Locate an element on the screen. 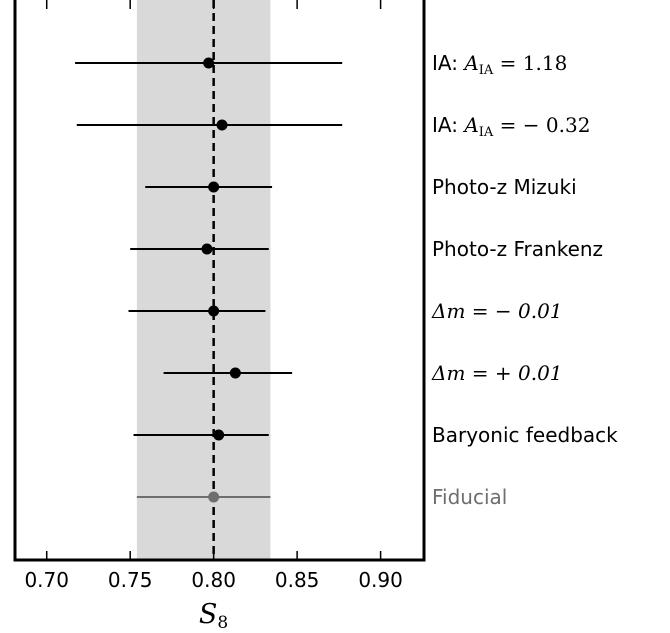 The image size is (670, 633). x-tick-label: 0.70 is located at coordinates (46, 580).